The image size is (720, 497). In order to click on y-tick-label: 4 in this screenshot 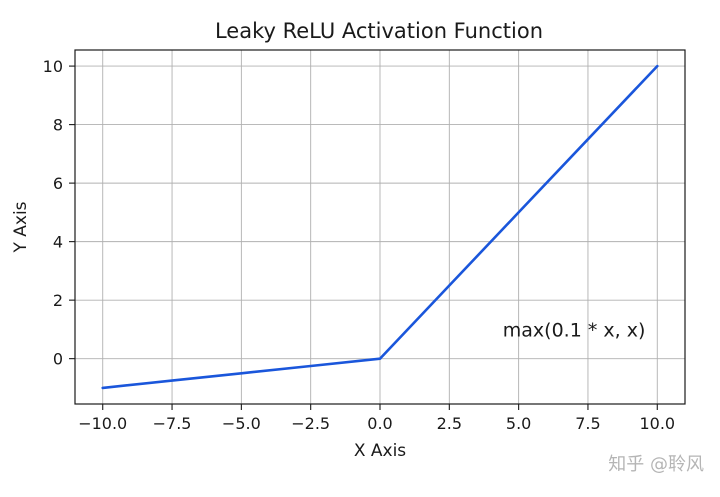, I will do `click(58, 242)`.